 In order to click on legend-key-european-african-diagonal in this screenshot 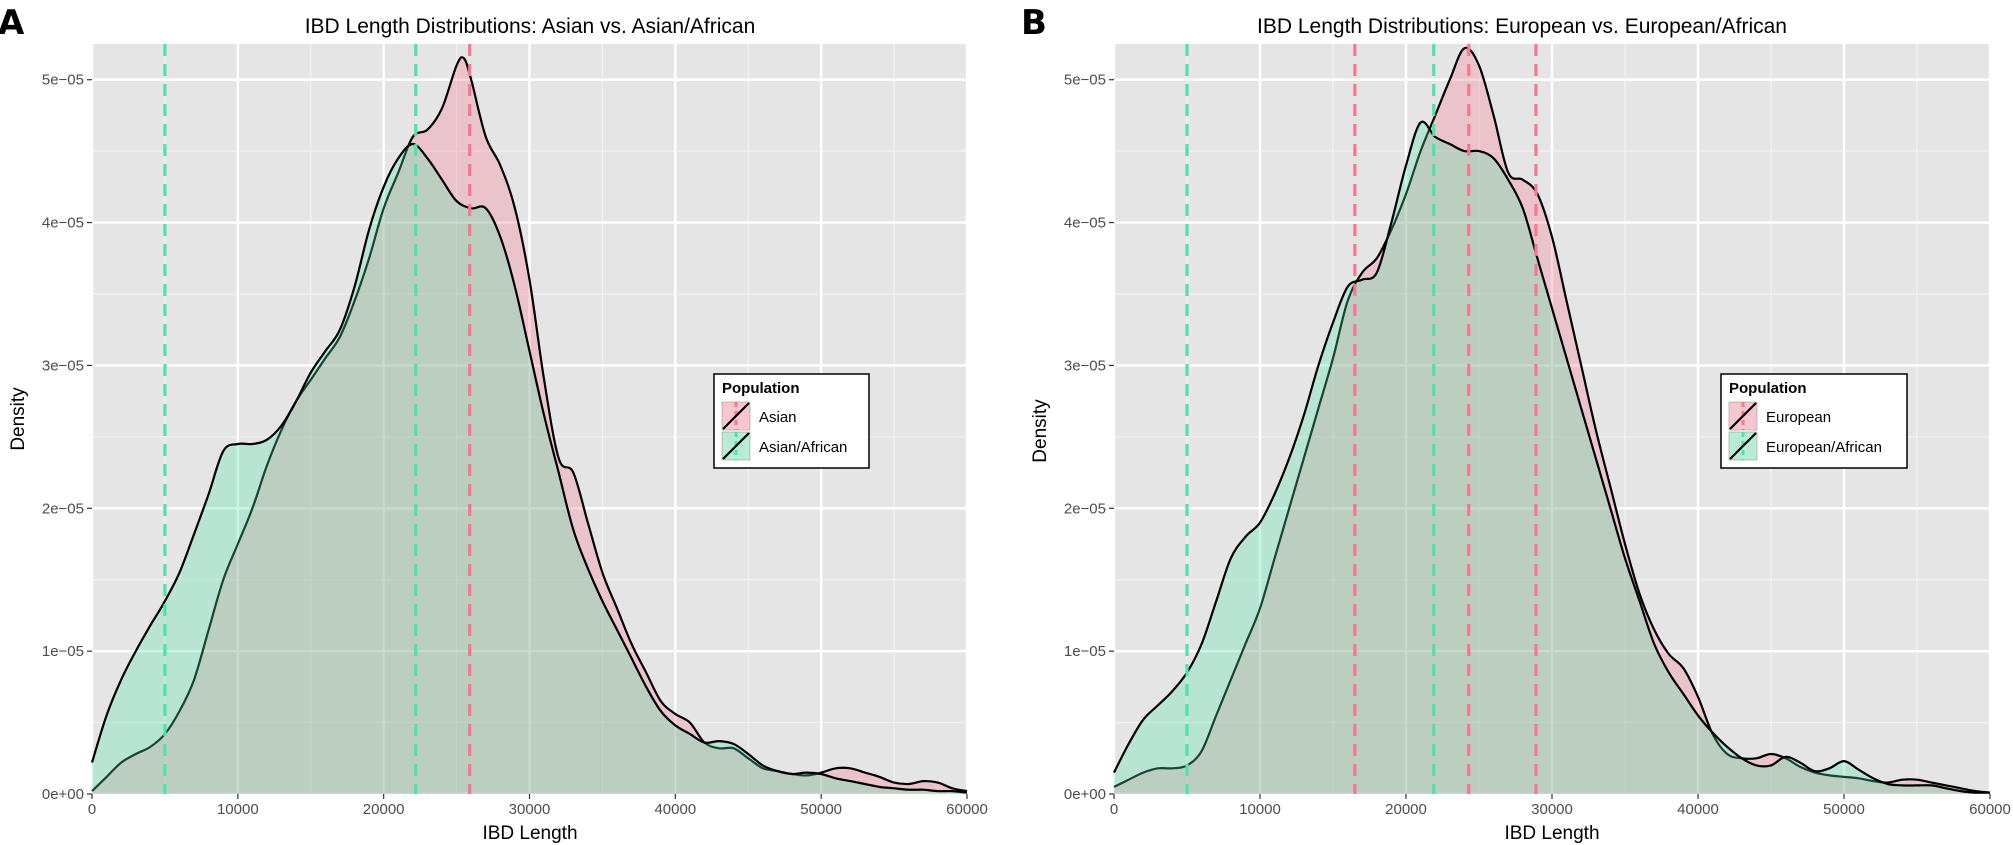, I will do `click(1743, 446)`.